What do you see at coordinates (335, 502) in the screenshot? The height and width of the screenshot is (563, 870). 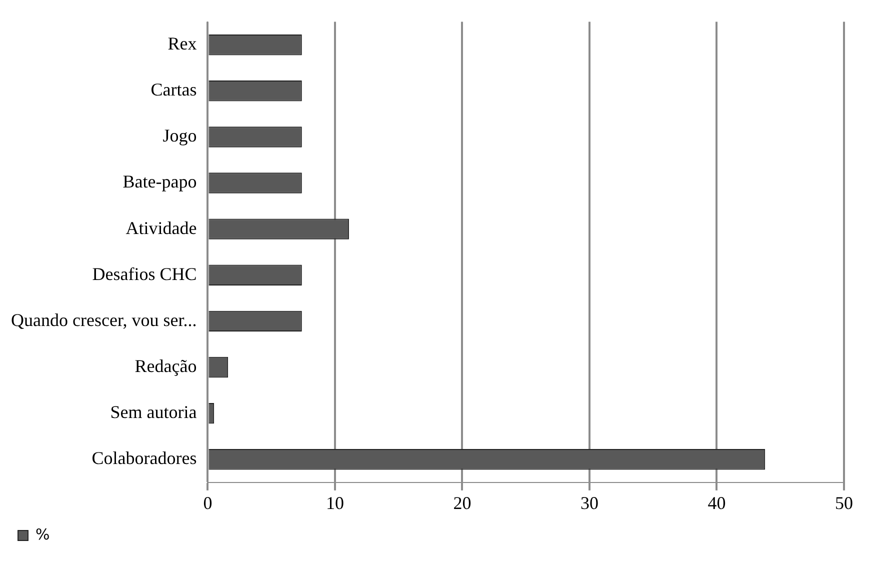 I see `x-tick-label: 10` at bounding box center [335, 502].